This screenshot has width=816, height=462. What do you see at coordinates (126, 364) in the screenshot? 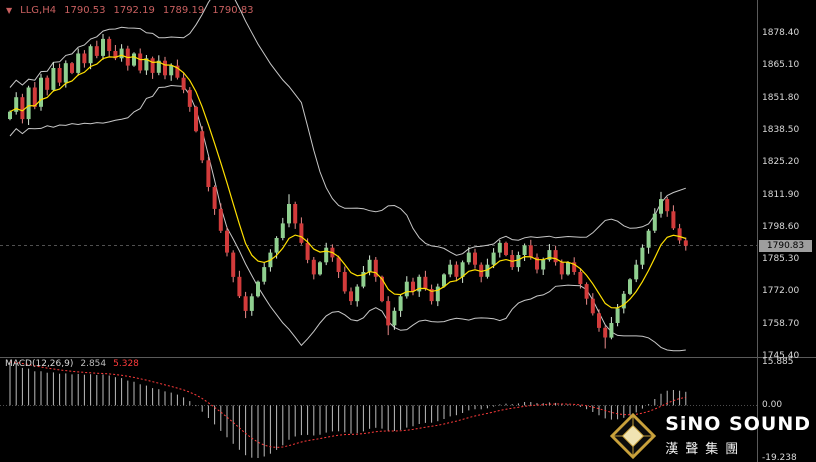
I see `macd-signal-value: 5.328` at bounding box center [126, 364].